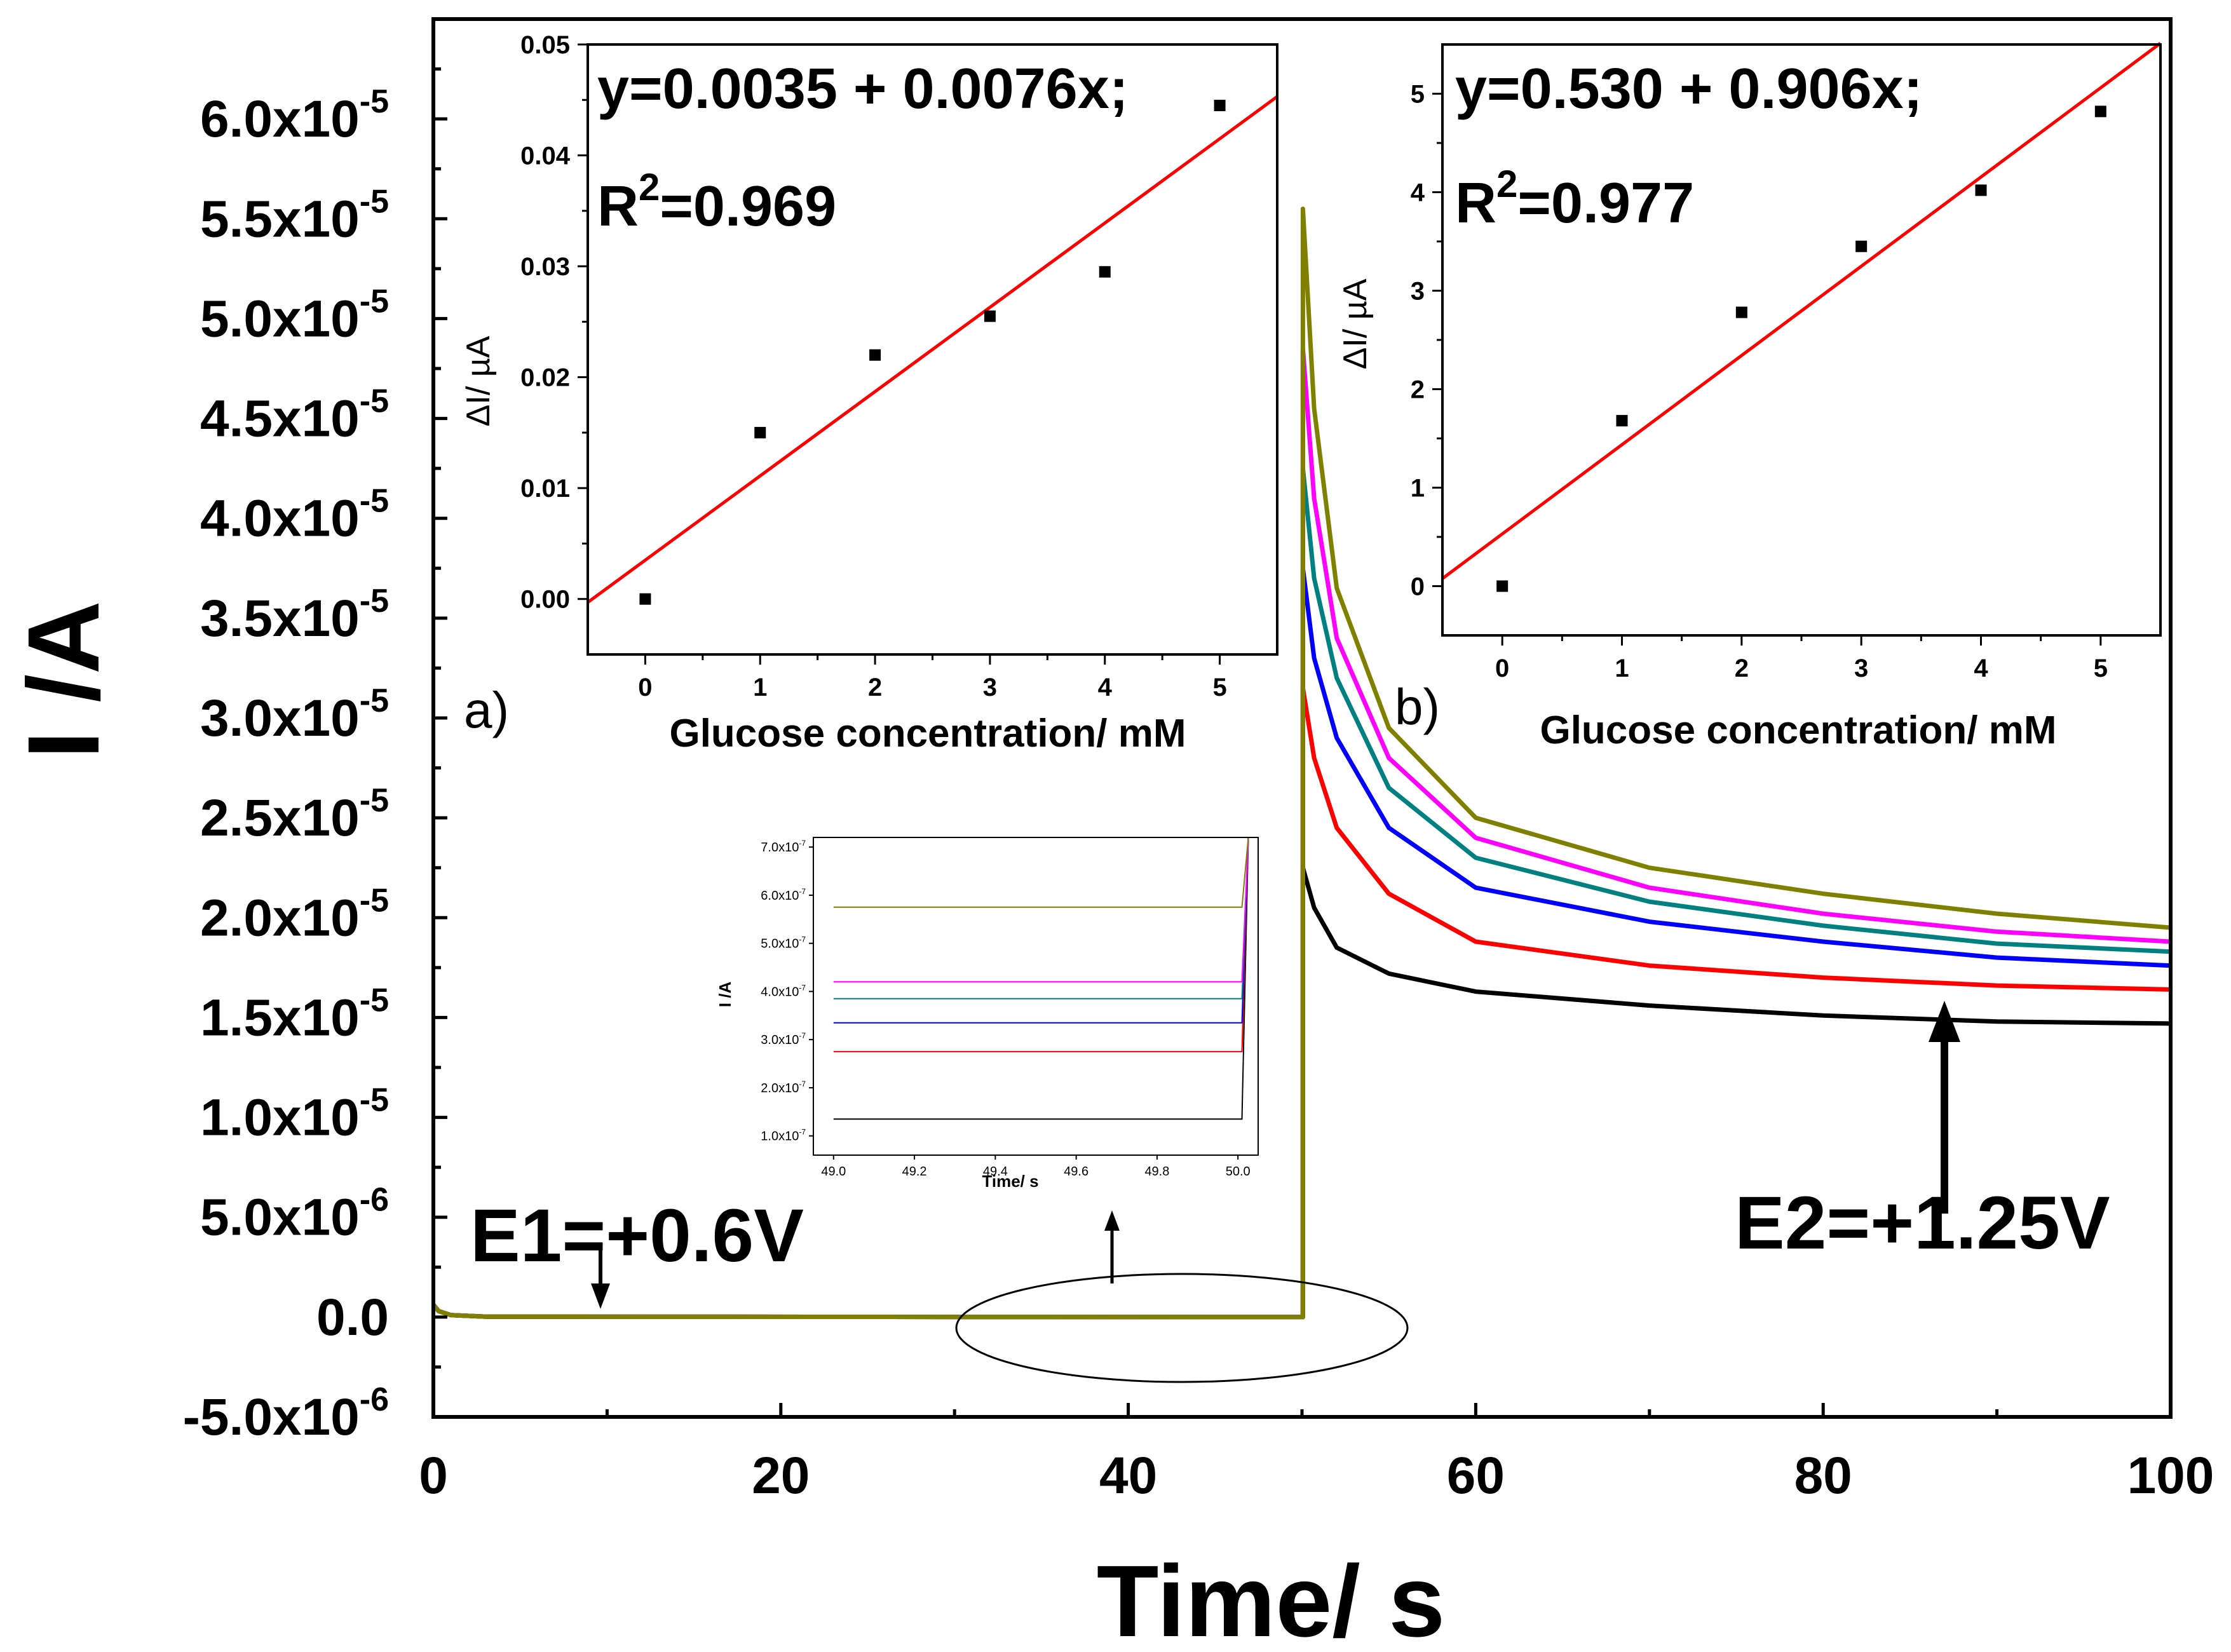  What do you see at coordinates (1112, 1246) in the screenshot?
I see `zoom-arrow` at bounding box center [1112, 1246].